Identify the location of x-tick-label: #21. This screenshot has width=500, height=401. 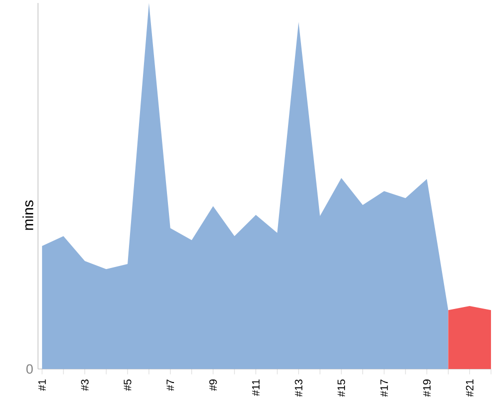
(470, 388).